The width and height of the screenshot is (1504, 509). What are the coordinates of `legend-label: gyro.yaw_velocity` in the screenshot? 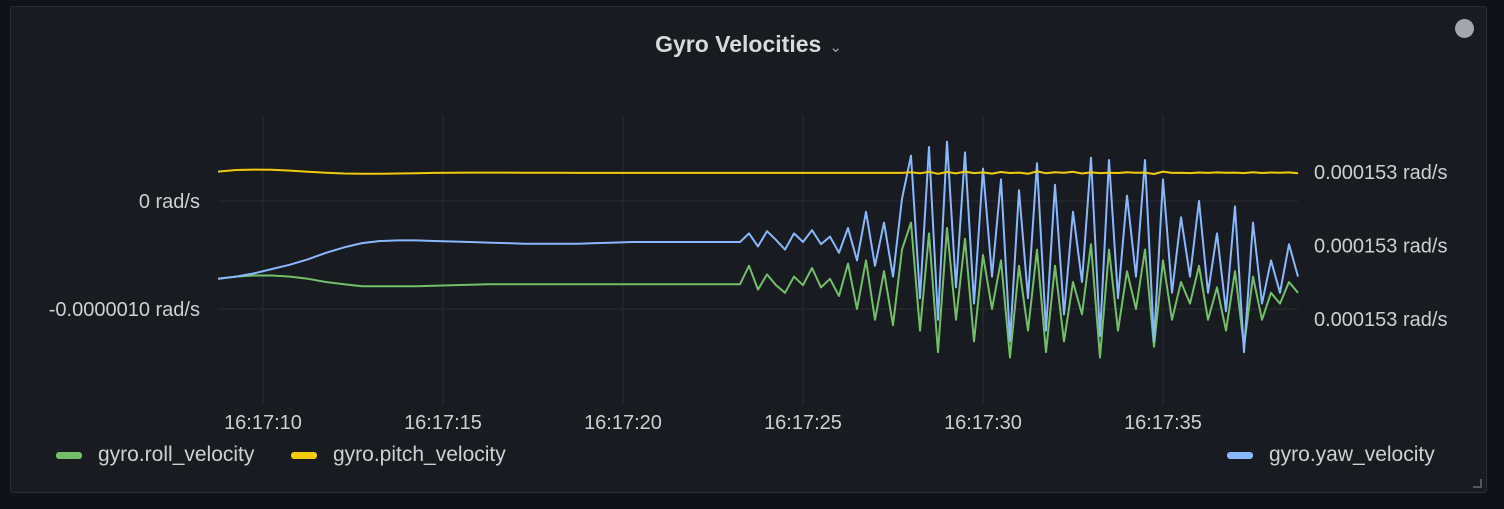 It's located at (1352, 454).